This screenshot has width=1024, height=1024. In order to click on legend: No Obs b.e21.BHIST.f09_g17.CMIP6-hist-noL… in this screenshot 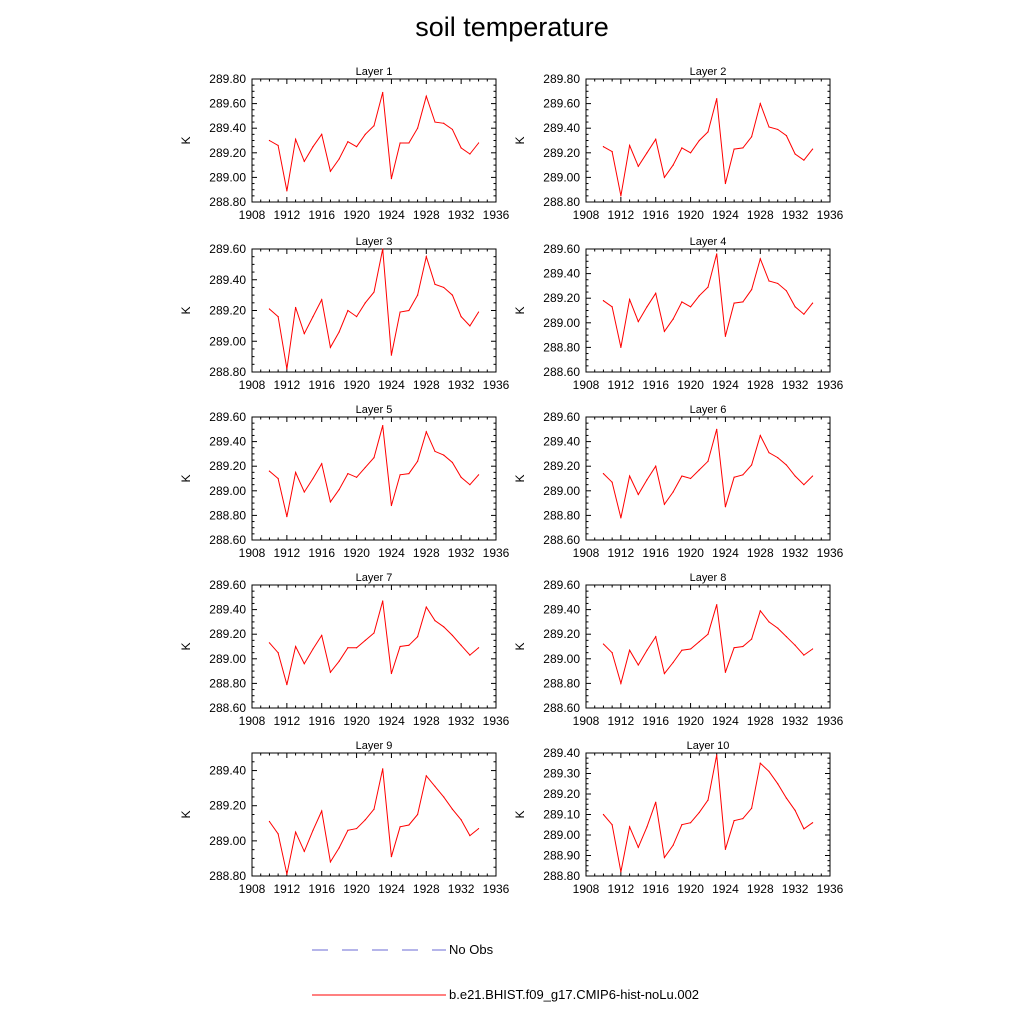, I will do `click(505, 972)`.